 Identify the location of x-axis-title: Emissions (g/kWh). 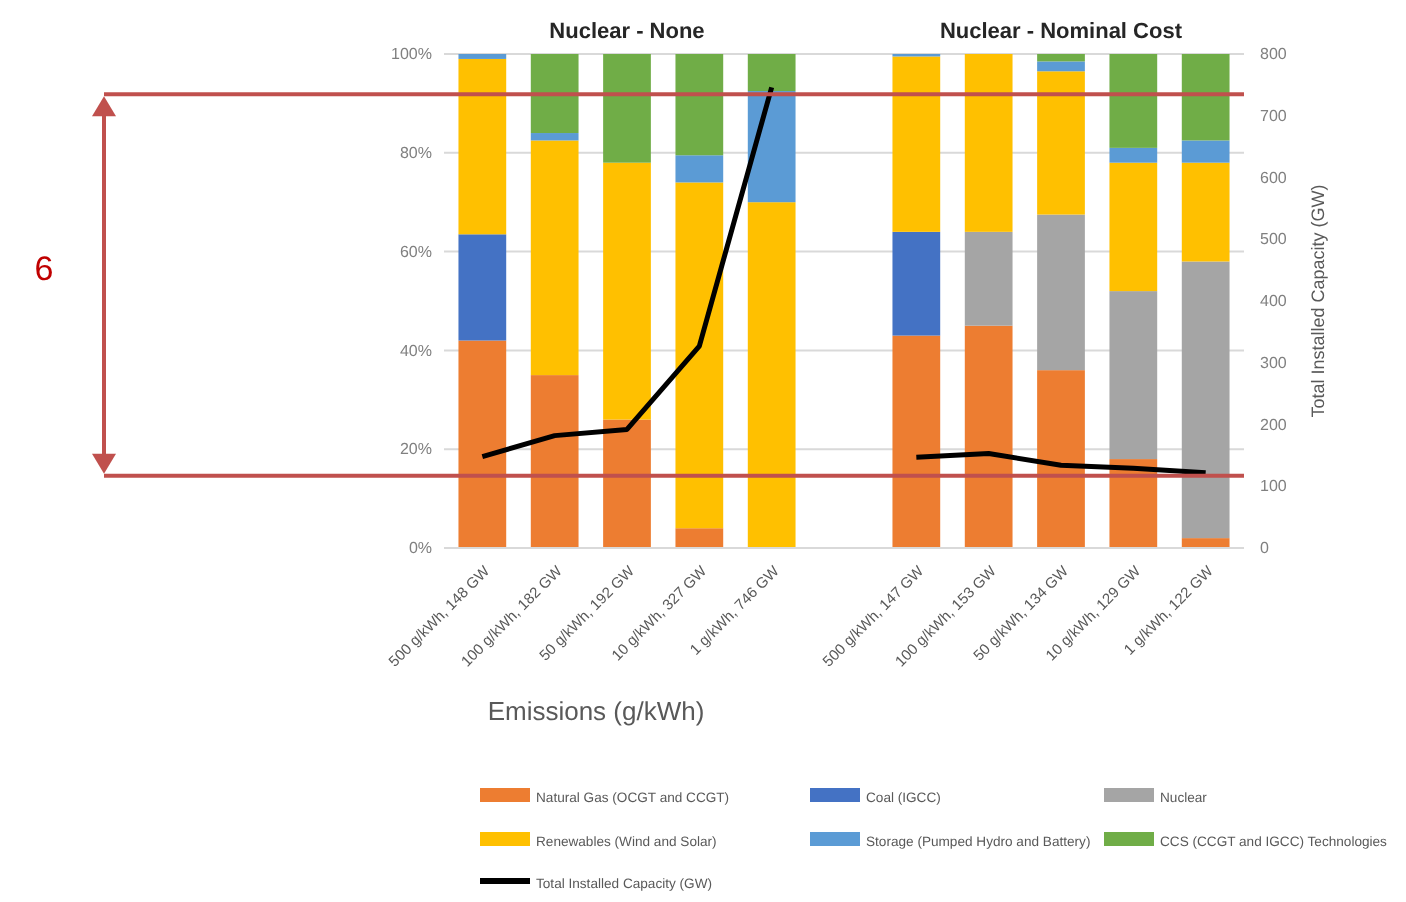
(596, 711).